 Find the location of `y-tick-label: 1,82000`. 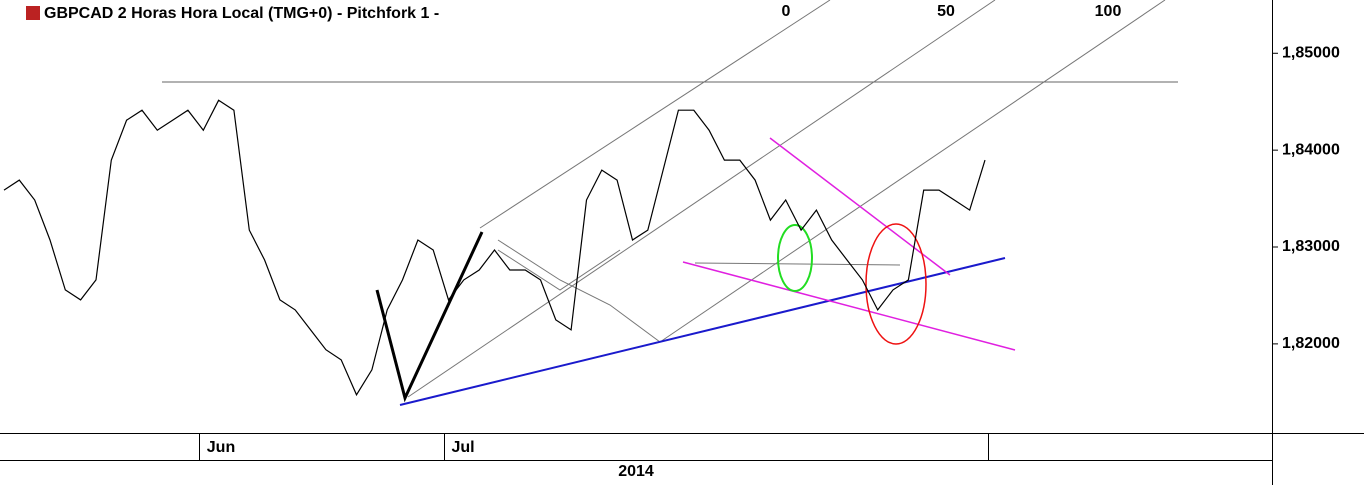

y-tick-label: 1,82000 is located at coordinates (1311, 343).